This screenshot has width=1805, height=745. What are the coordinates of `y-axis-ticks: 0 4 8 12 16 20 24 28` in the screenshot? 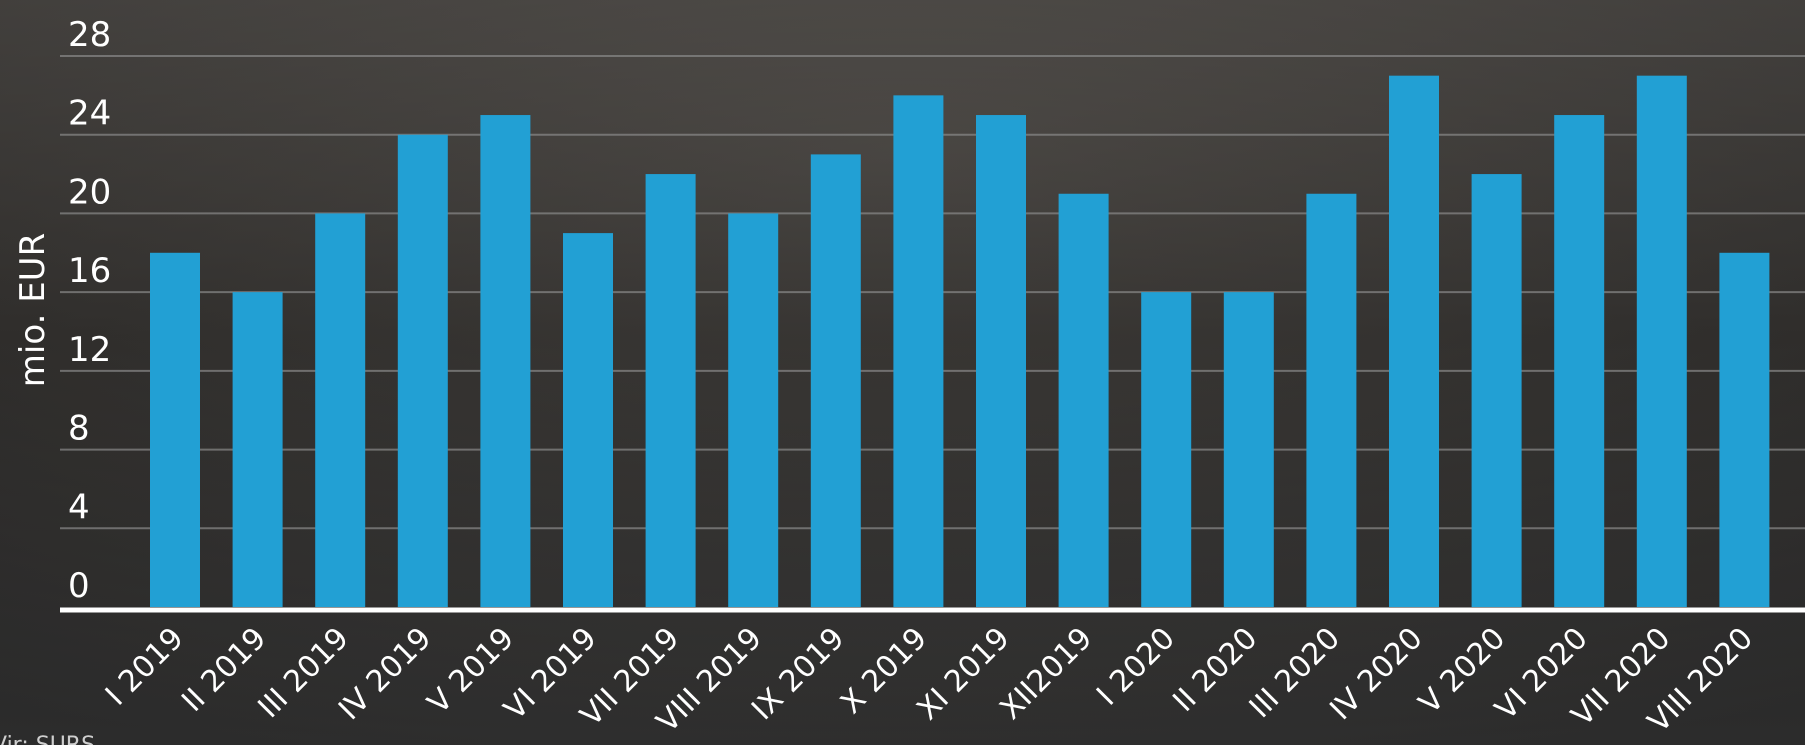 It's located at (89, 310).